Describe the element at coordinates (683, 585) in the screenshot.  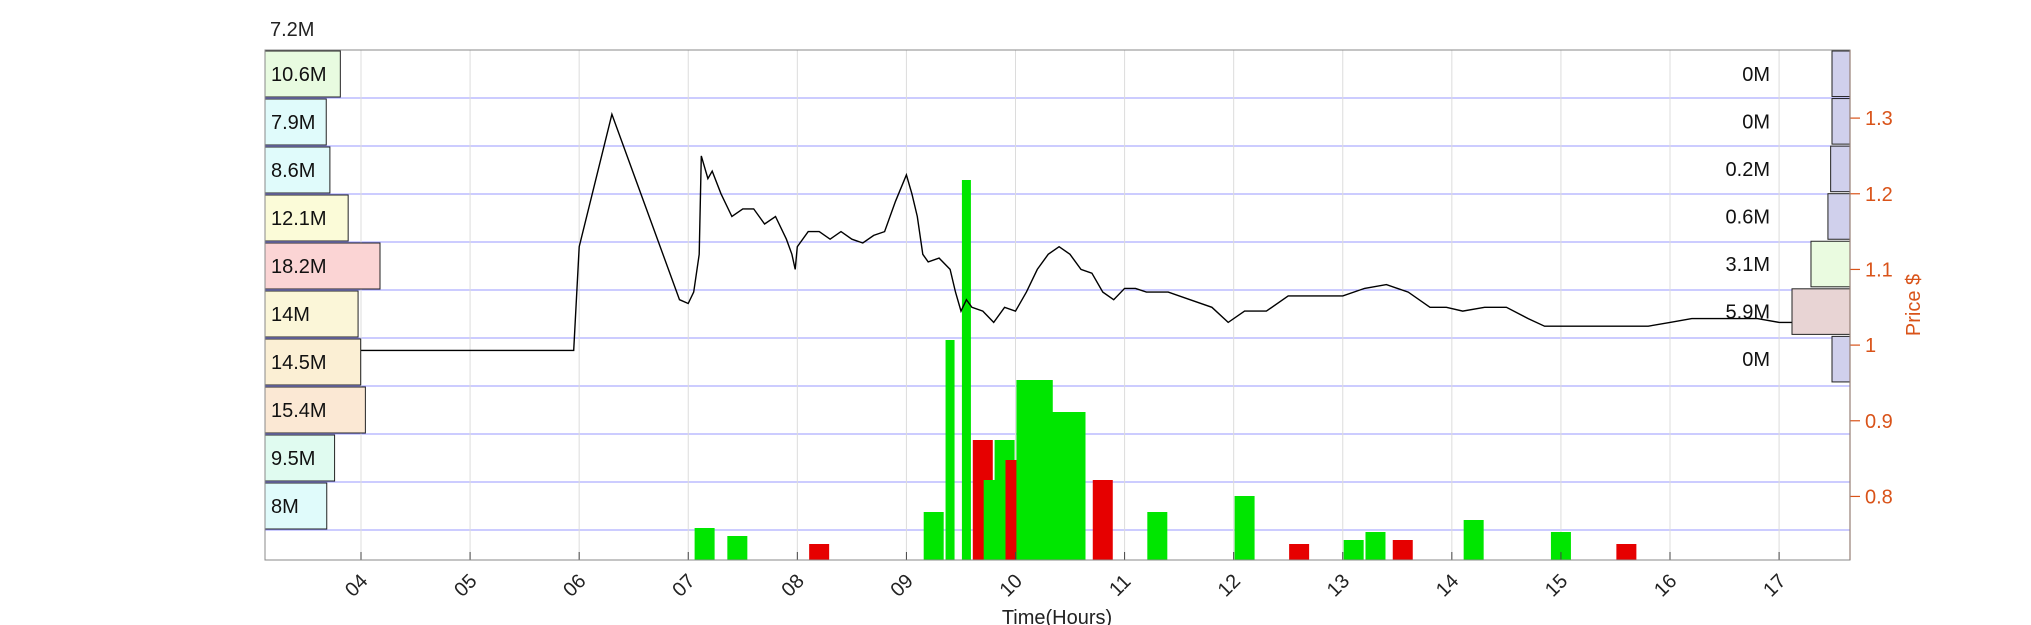
I see `x-tick-label: 07` at that location.